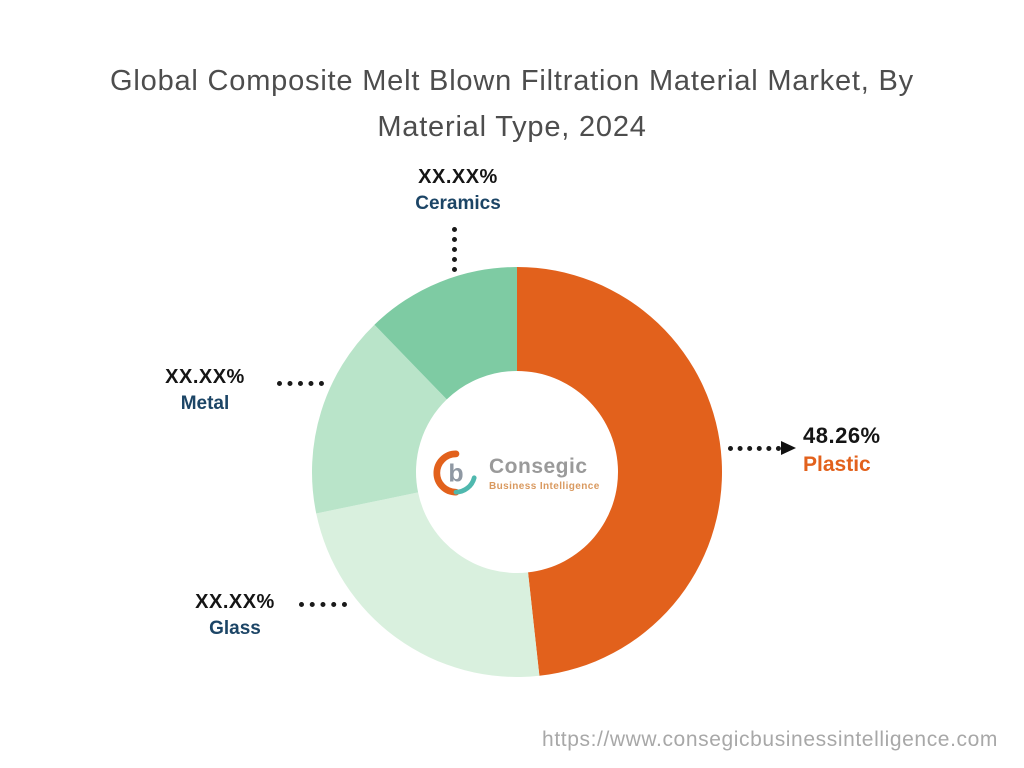 The height and width of the screenshot is (768, 1024). Describe the element at coordinates (837, 464) in the screenshot. I see `plastic-label: Plastic` at that location.